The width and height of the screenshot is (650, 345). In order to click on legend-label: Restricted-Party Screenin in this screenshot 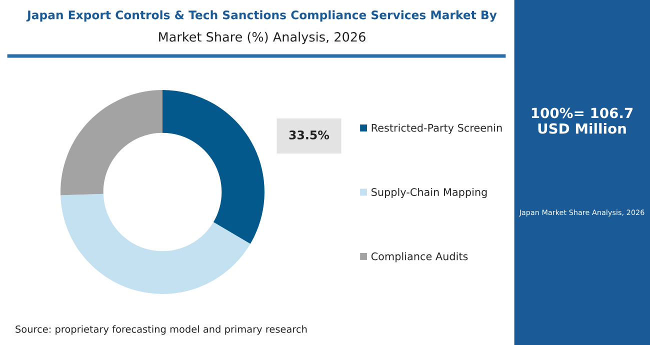, I will do `click(437, 129)`.